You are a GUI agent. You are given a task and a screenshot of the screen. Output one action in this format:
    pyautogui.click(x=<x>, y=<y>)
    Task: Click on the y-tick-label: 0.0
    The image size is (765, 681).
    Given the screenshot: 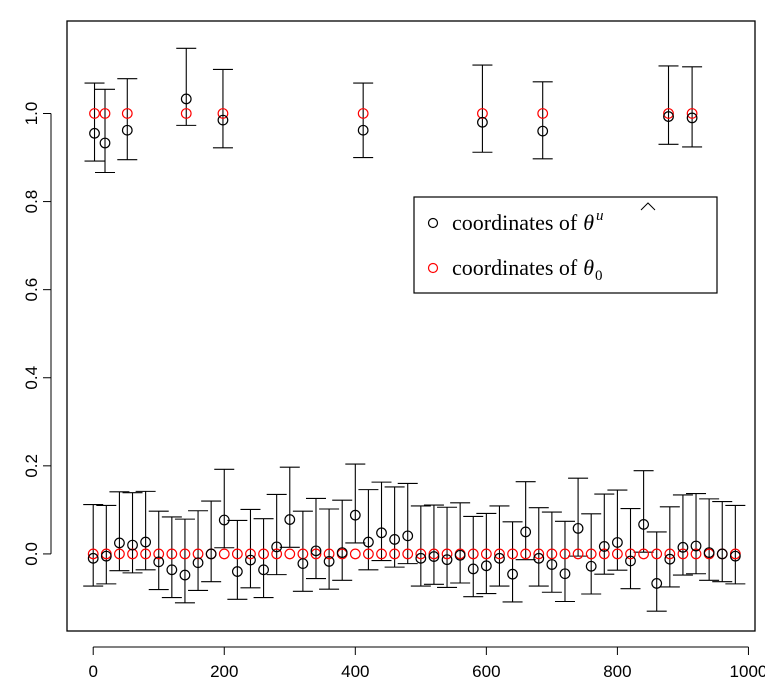 What is the action you would take?
    pyautogui.click(x=31, y=554)
    